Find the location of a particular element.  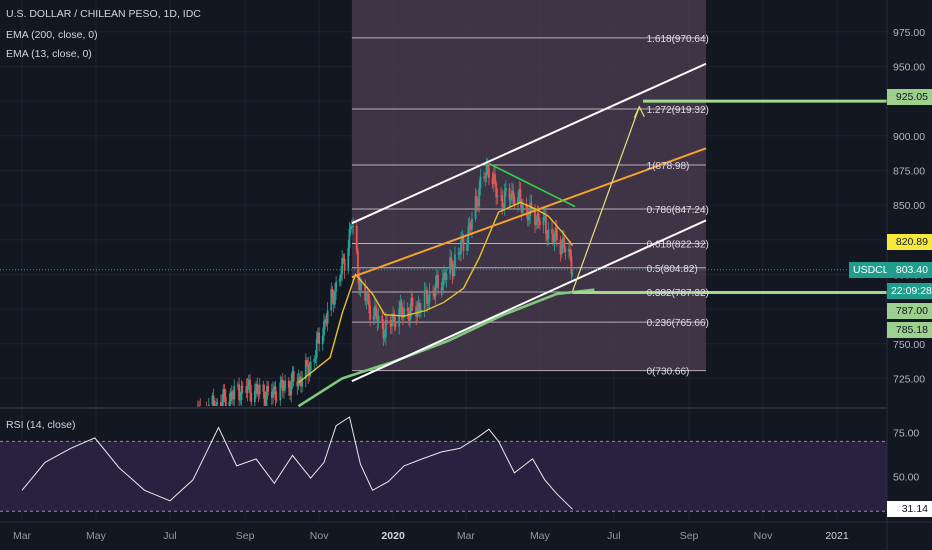

ema200-line is located at coordinates (446, 348).